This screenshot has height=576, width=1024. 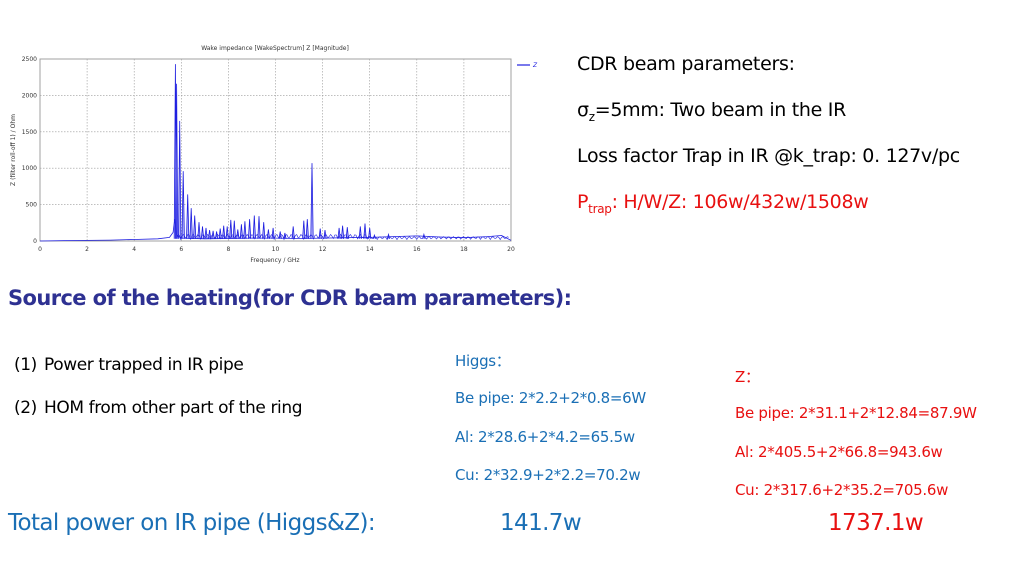 I want to click on svg-text: 10, so click(x=276, y=249).